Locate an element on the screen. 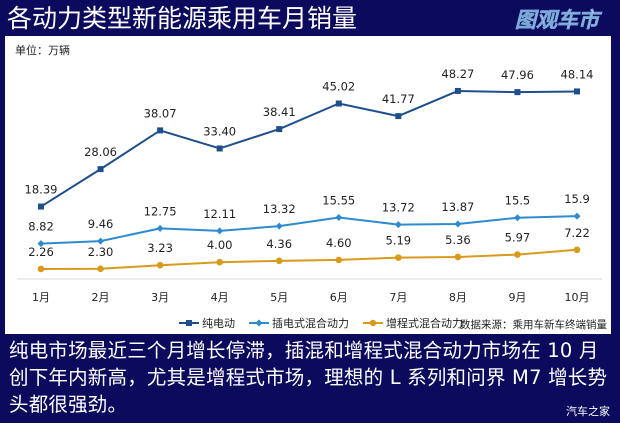 This screenshot has width=620, height=423. legend-circle-icon is located at coordinates (373, 323).